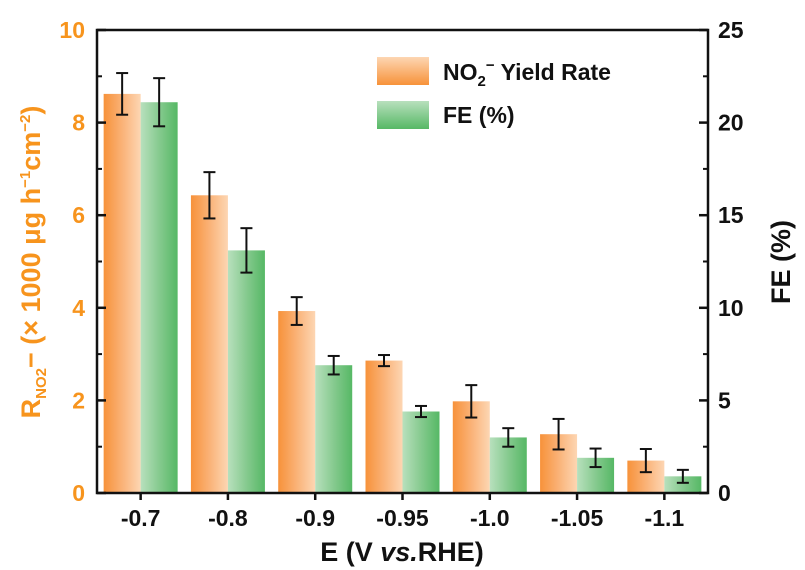 The width and height of the screenshot is (805, 570). I want to click on left-tick-label: 4, so click(78, 308).